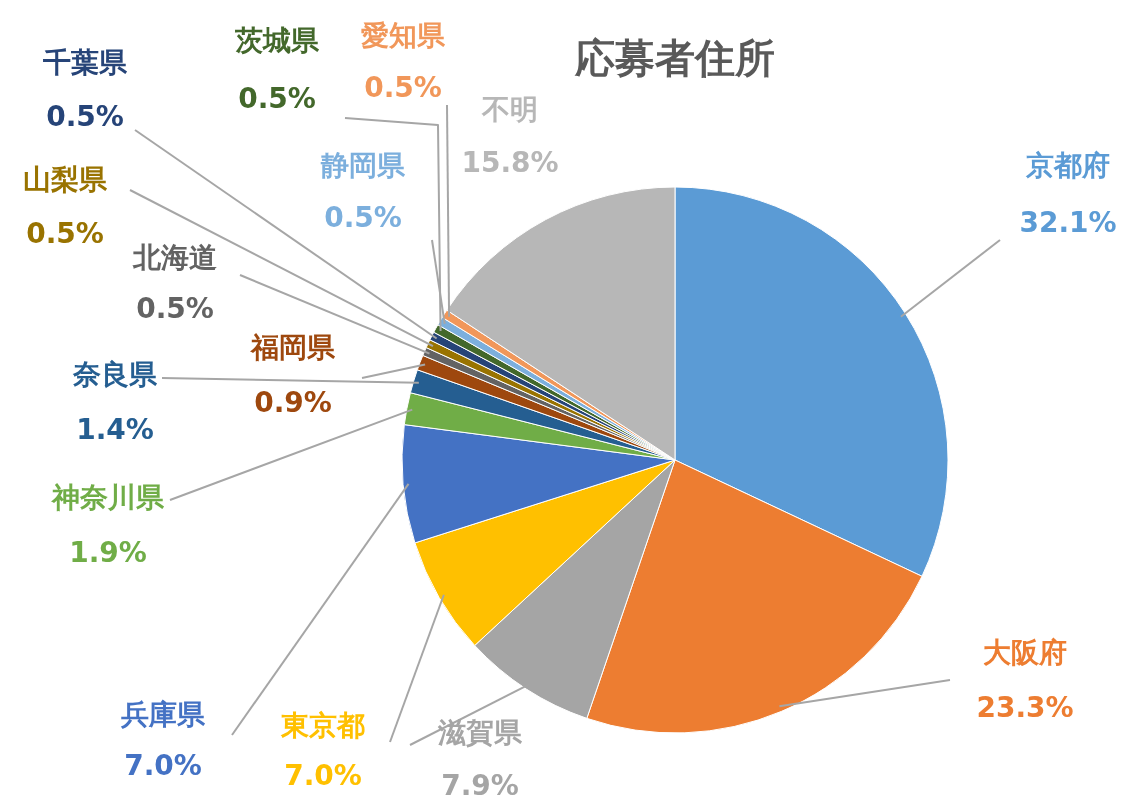 The image size is (1138, 812). What do you see at coordinates (1067, 165) in the screenshot?
I see `slice-label: 京都府` at bounding box center [1067, 165].